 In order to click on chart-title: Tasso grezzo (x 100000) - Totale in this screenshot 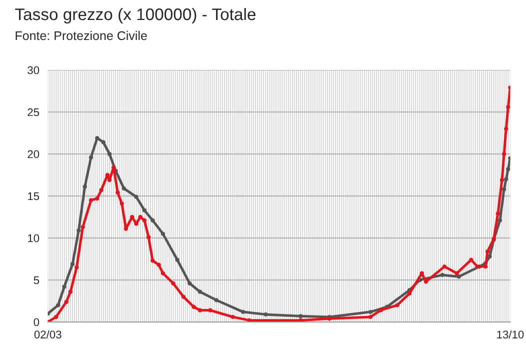, I will do `click(135, 16)`.